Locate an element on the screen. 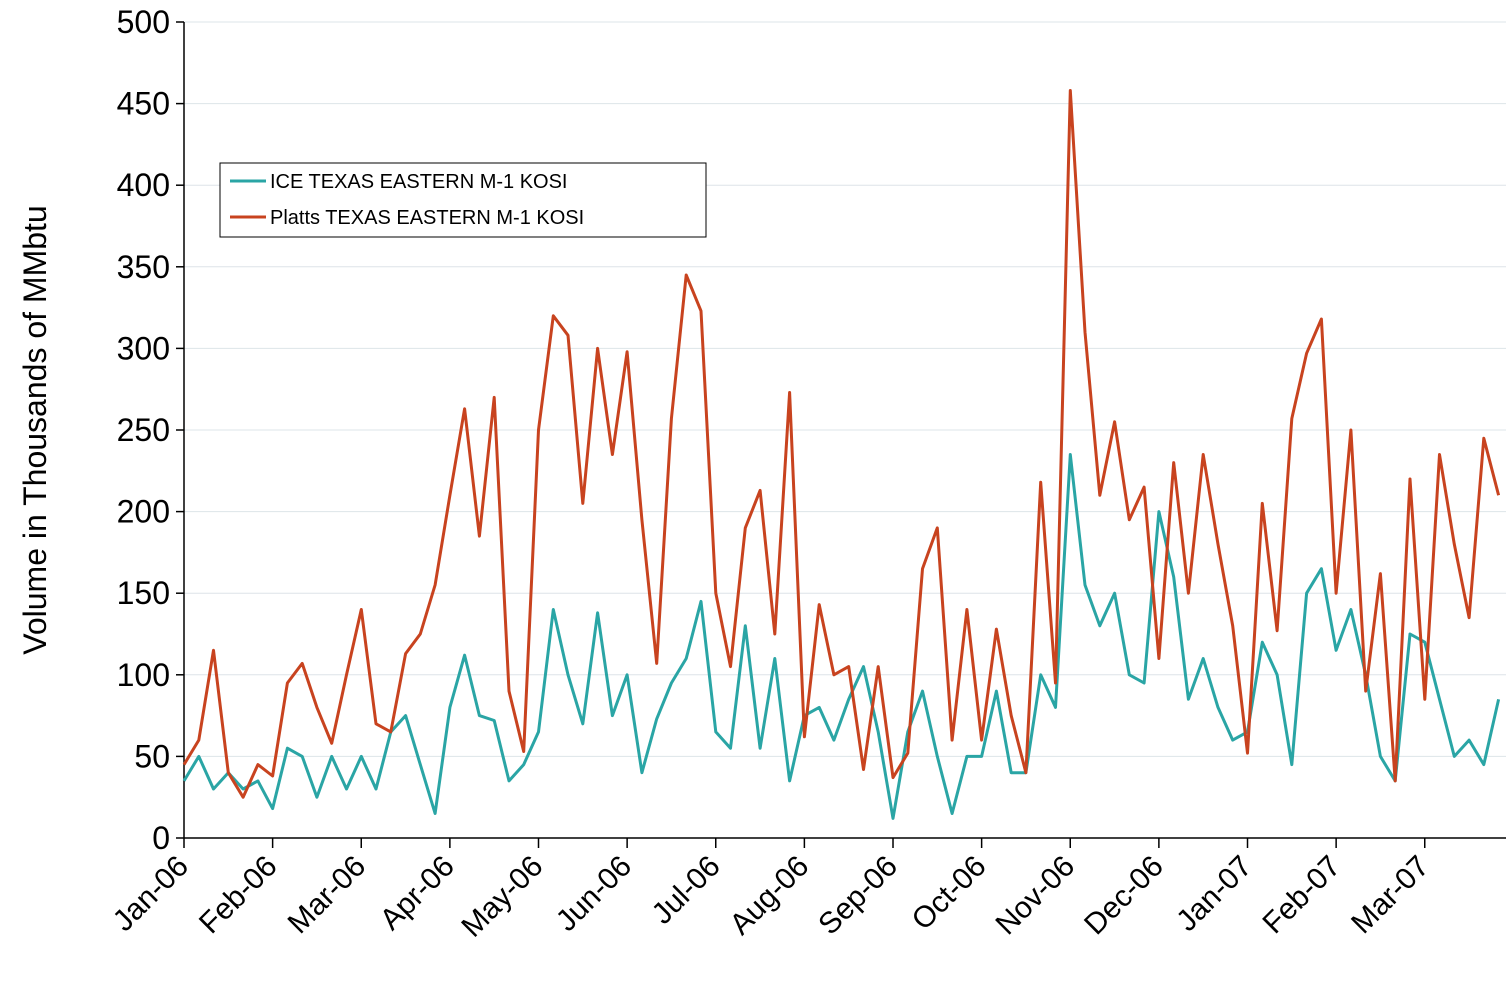 Image resolution: width=1506 pixels, height=1005 pixels. y-tick-label: 350 is located at coordinates (143, 267).